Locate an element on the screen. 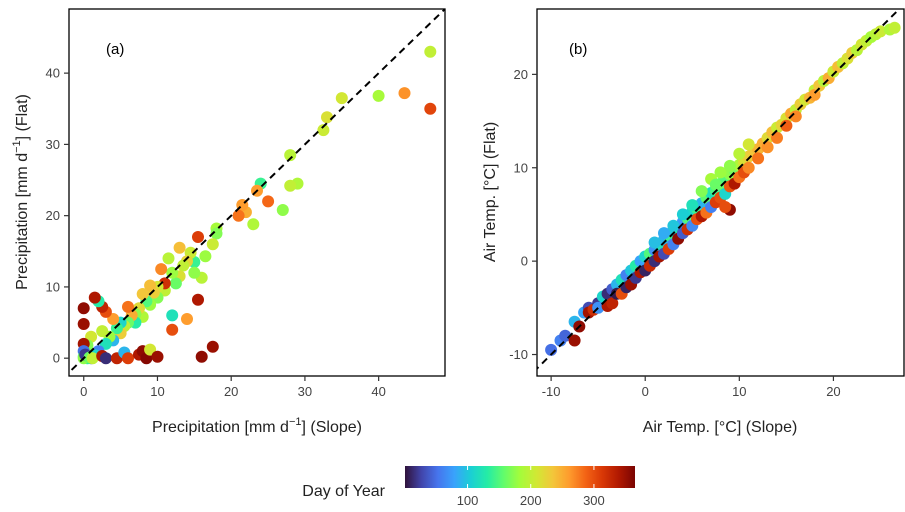  panel-label-a: (a) is located at coordinates (115, 49).